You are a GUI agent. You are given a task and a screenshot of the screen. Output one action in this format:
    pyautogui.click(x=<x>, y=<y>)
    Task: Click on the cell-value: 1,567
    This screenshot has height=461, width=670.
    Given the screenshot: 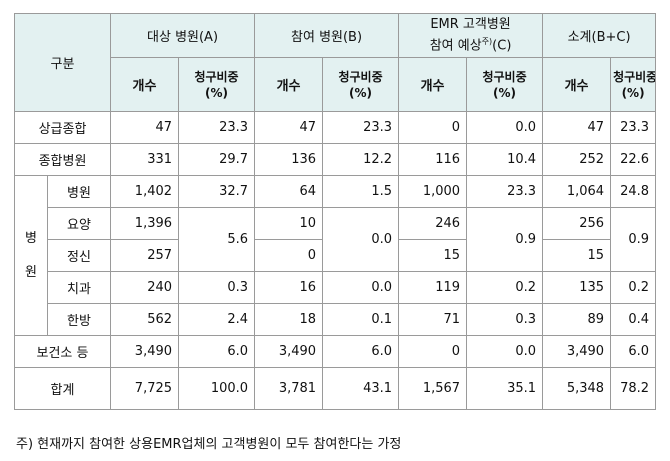 What is the action you would take?
    pyautogui.click(x=433, y=388)
    